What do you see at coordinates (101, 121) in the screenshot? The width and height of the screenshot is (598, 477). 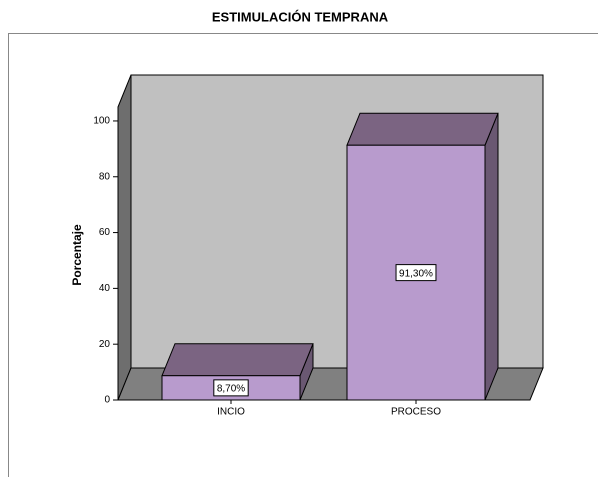 I see `y-tick-label: 100` at bounding box center [101, 121].